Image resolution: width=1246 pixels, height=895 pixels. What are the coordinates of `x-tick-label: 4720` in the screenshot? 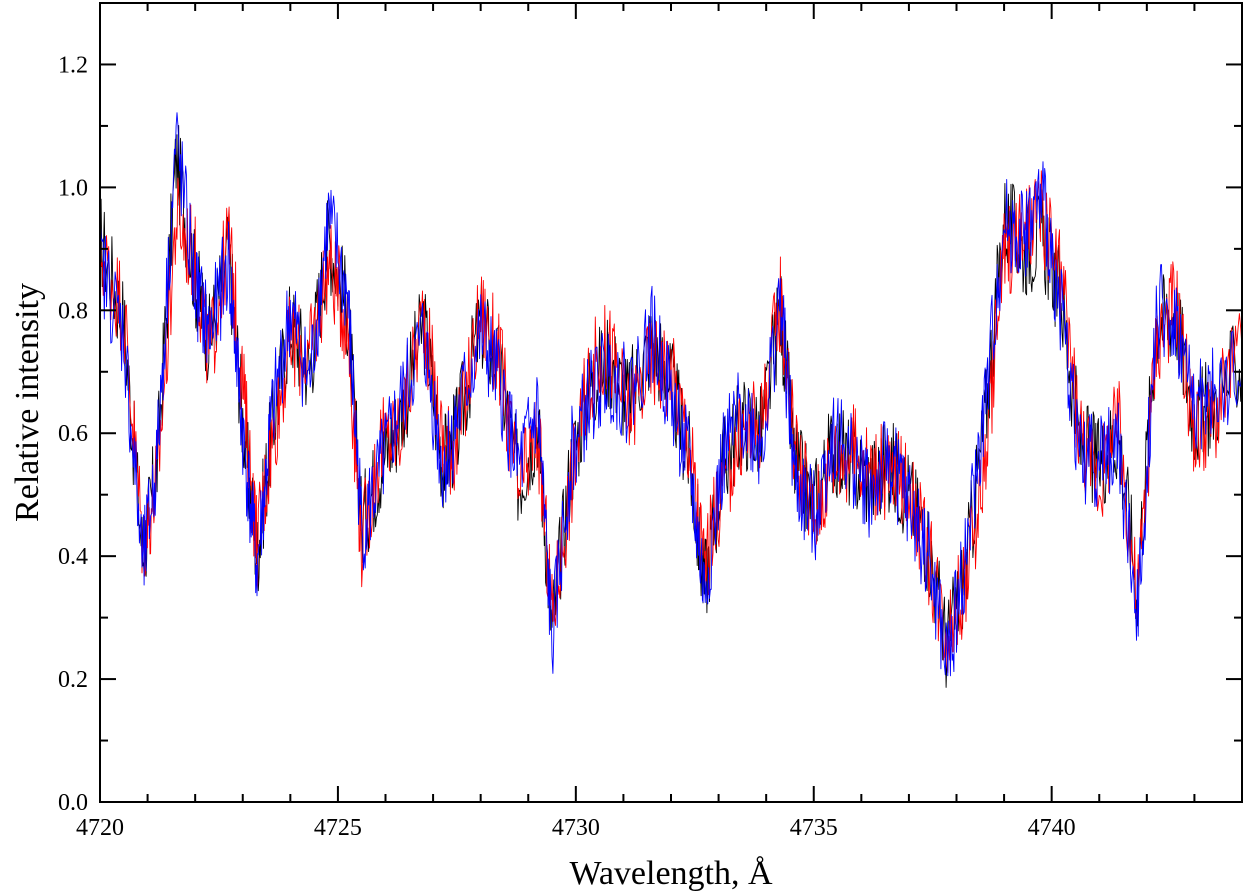 It's located at (100, 828).